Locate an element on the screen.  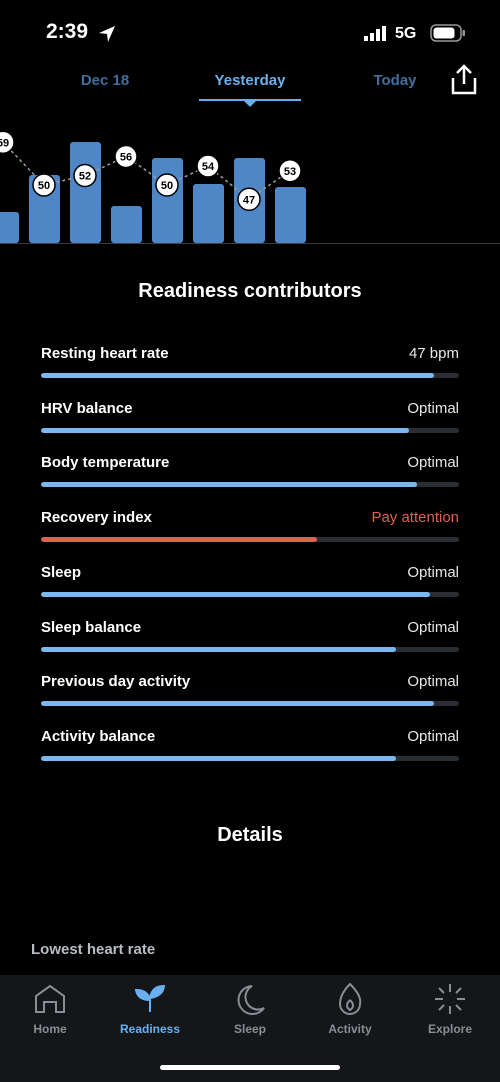
battery-icon is located at coordinates (447, 33).